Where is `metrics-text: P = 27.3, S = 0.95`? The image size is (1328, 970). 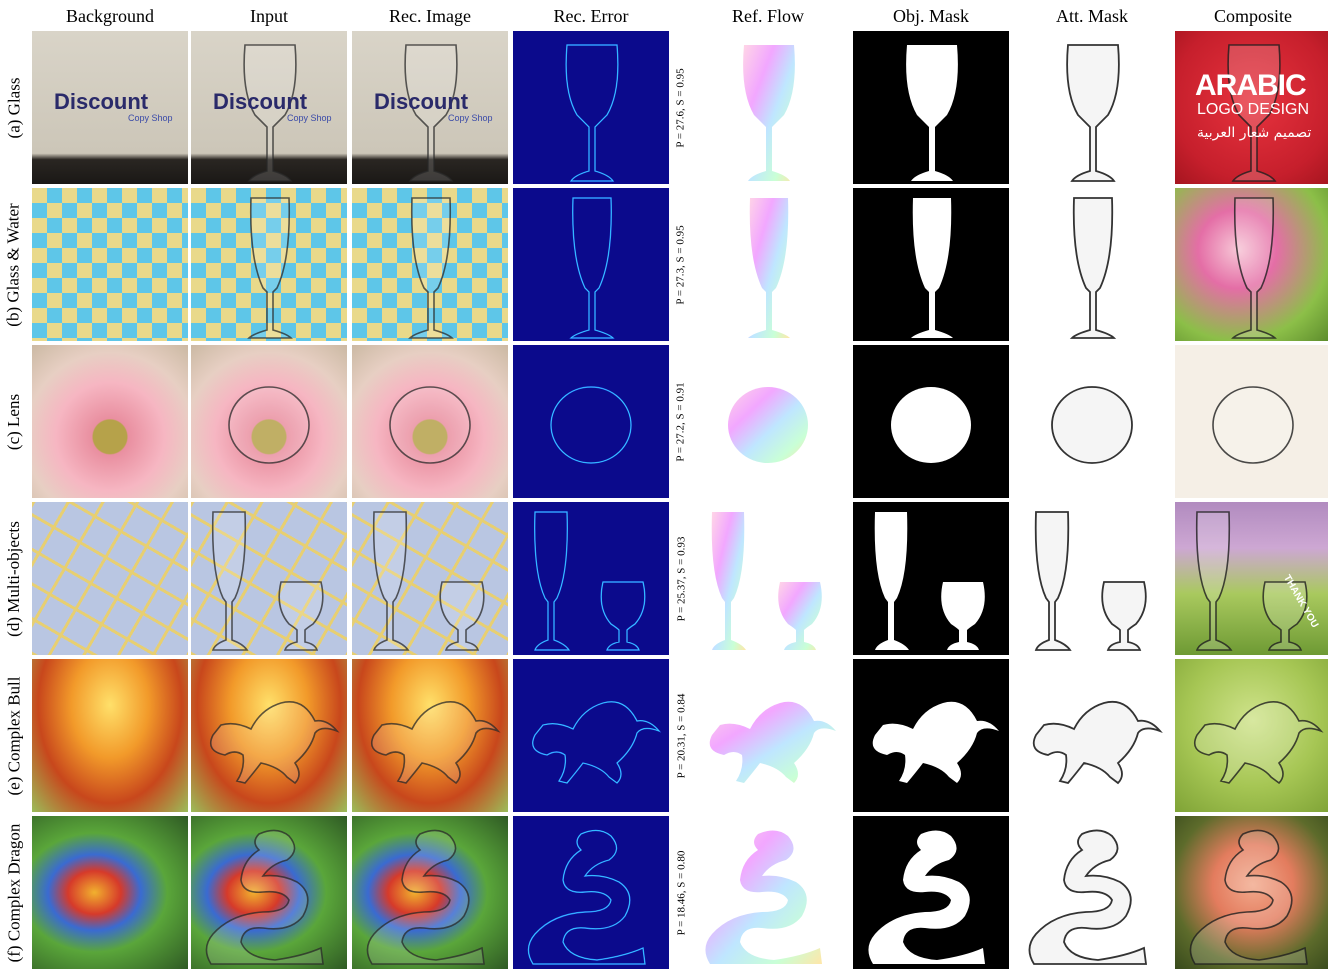 metrics-text: P = 27.3, S = 0.95 is located at coordinates (681, 264).